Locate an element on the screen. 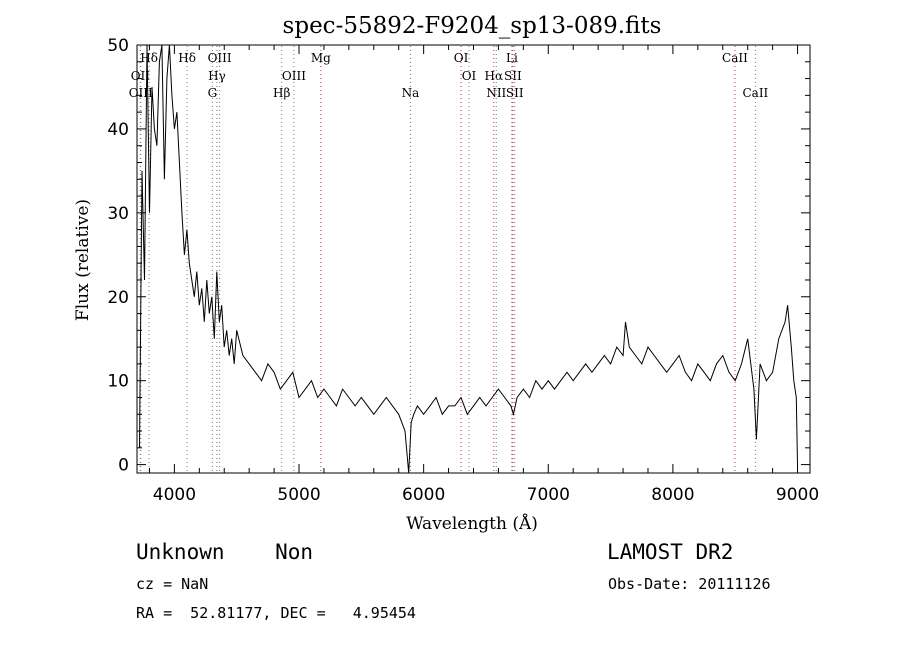 Image resolution: width=900 pixels, height=650 pixels. y-axis-label: Flux (relative) is located at coordinates (83, 260).